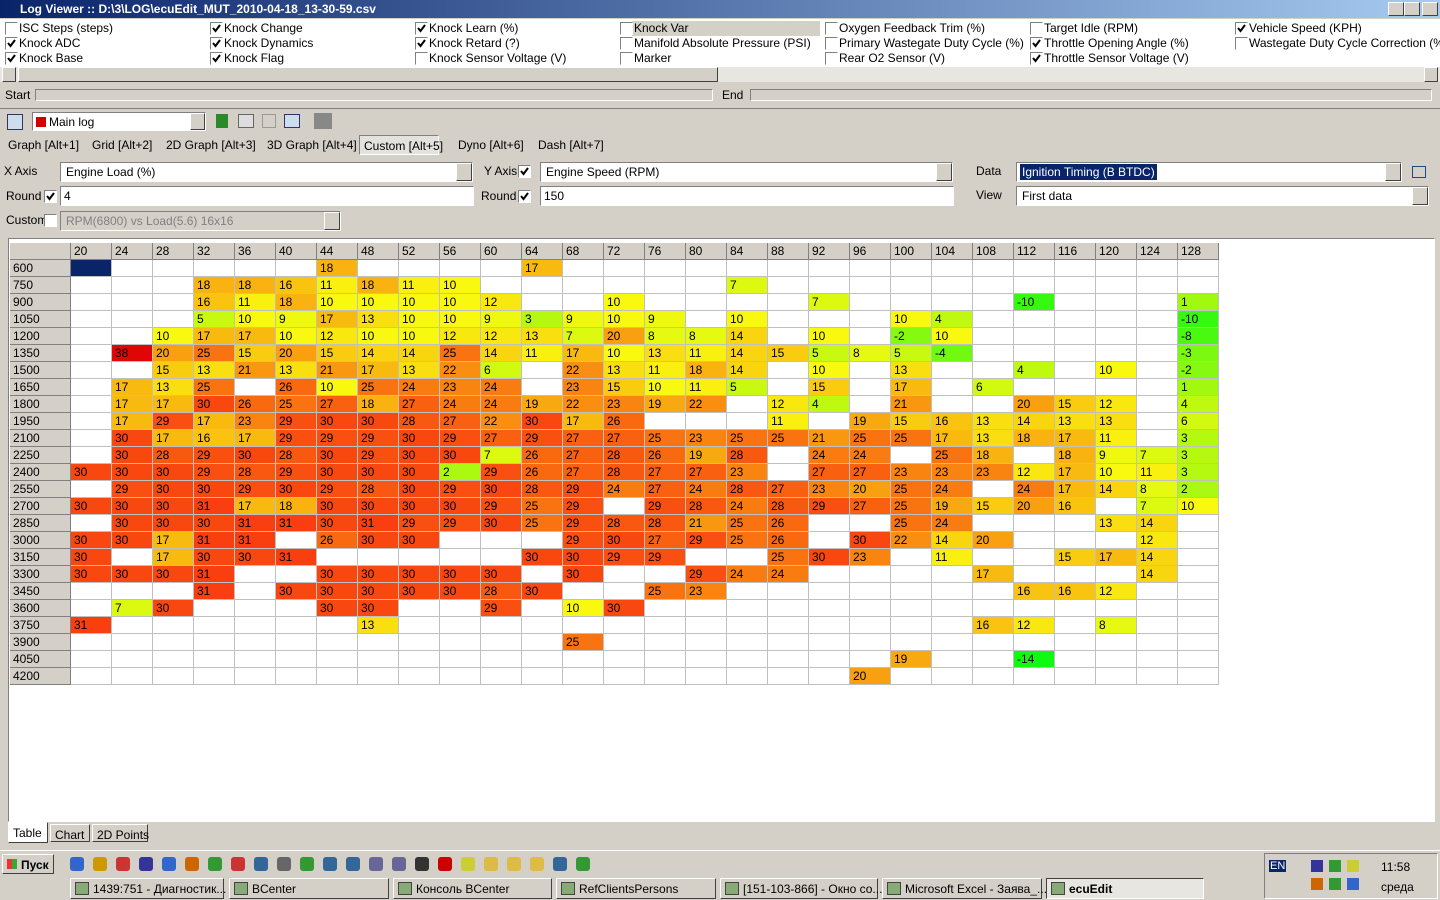 This screenshot has width=1440, height=900. Describe the element at coordinates (952, 353) in the screenshot. I see `data-cell: -4` at that location.